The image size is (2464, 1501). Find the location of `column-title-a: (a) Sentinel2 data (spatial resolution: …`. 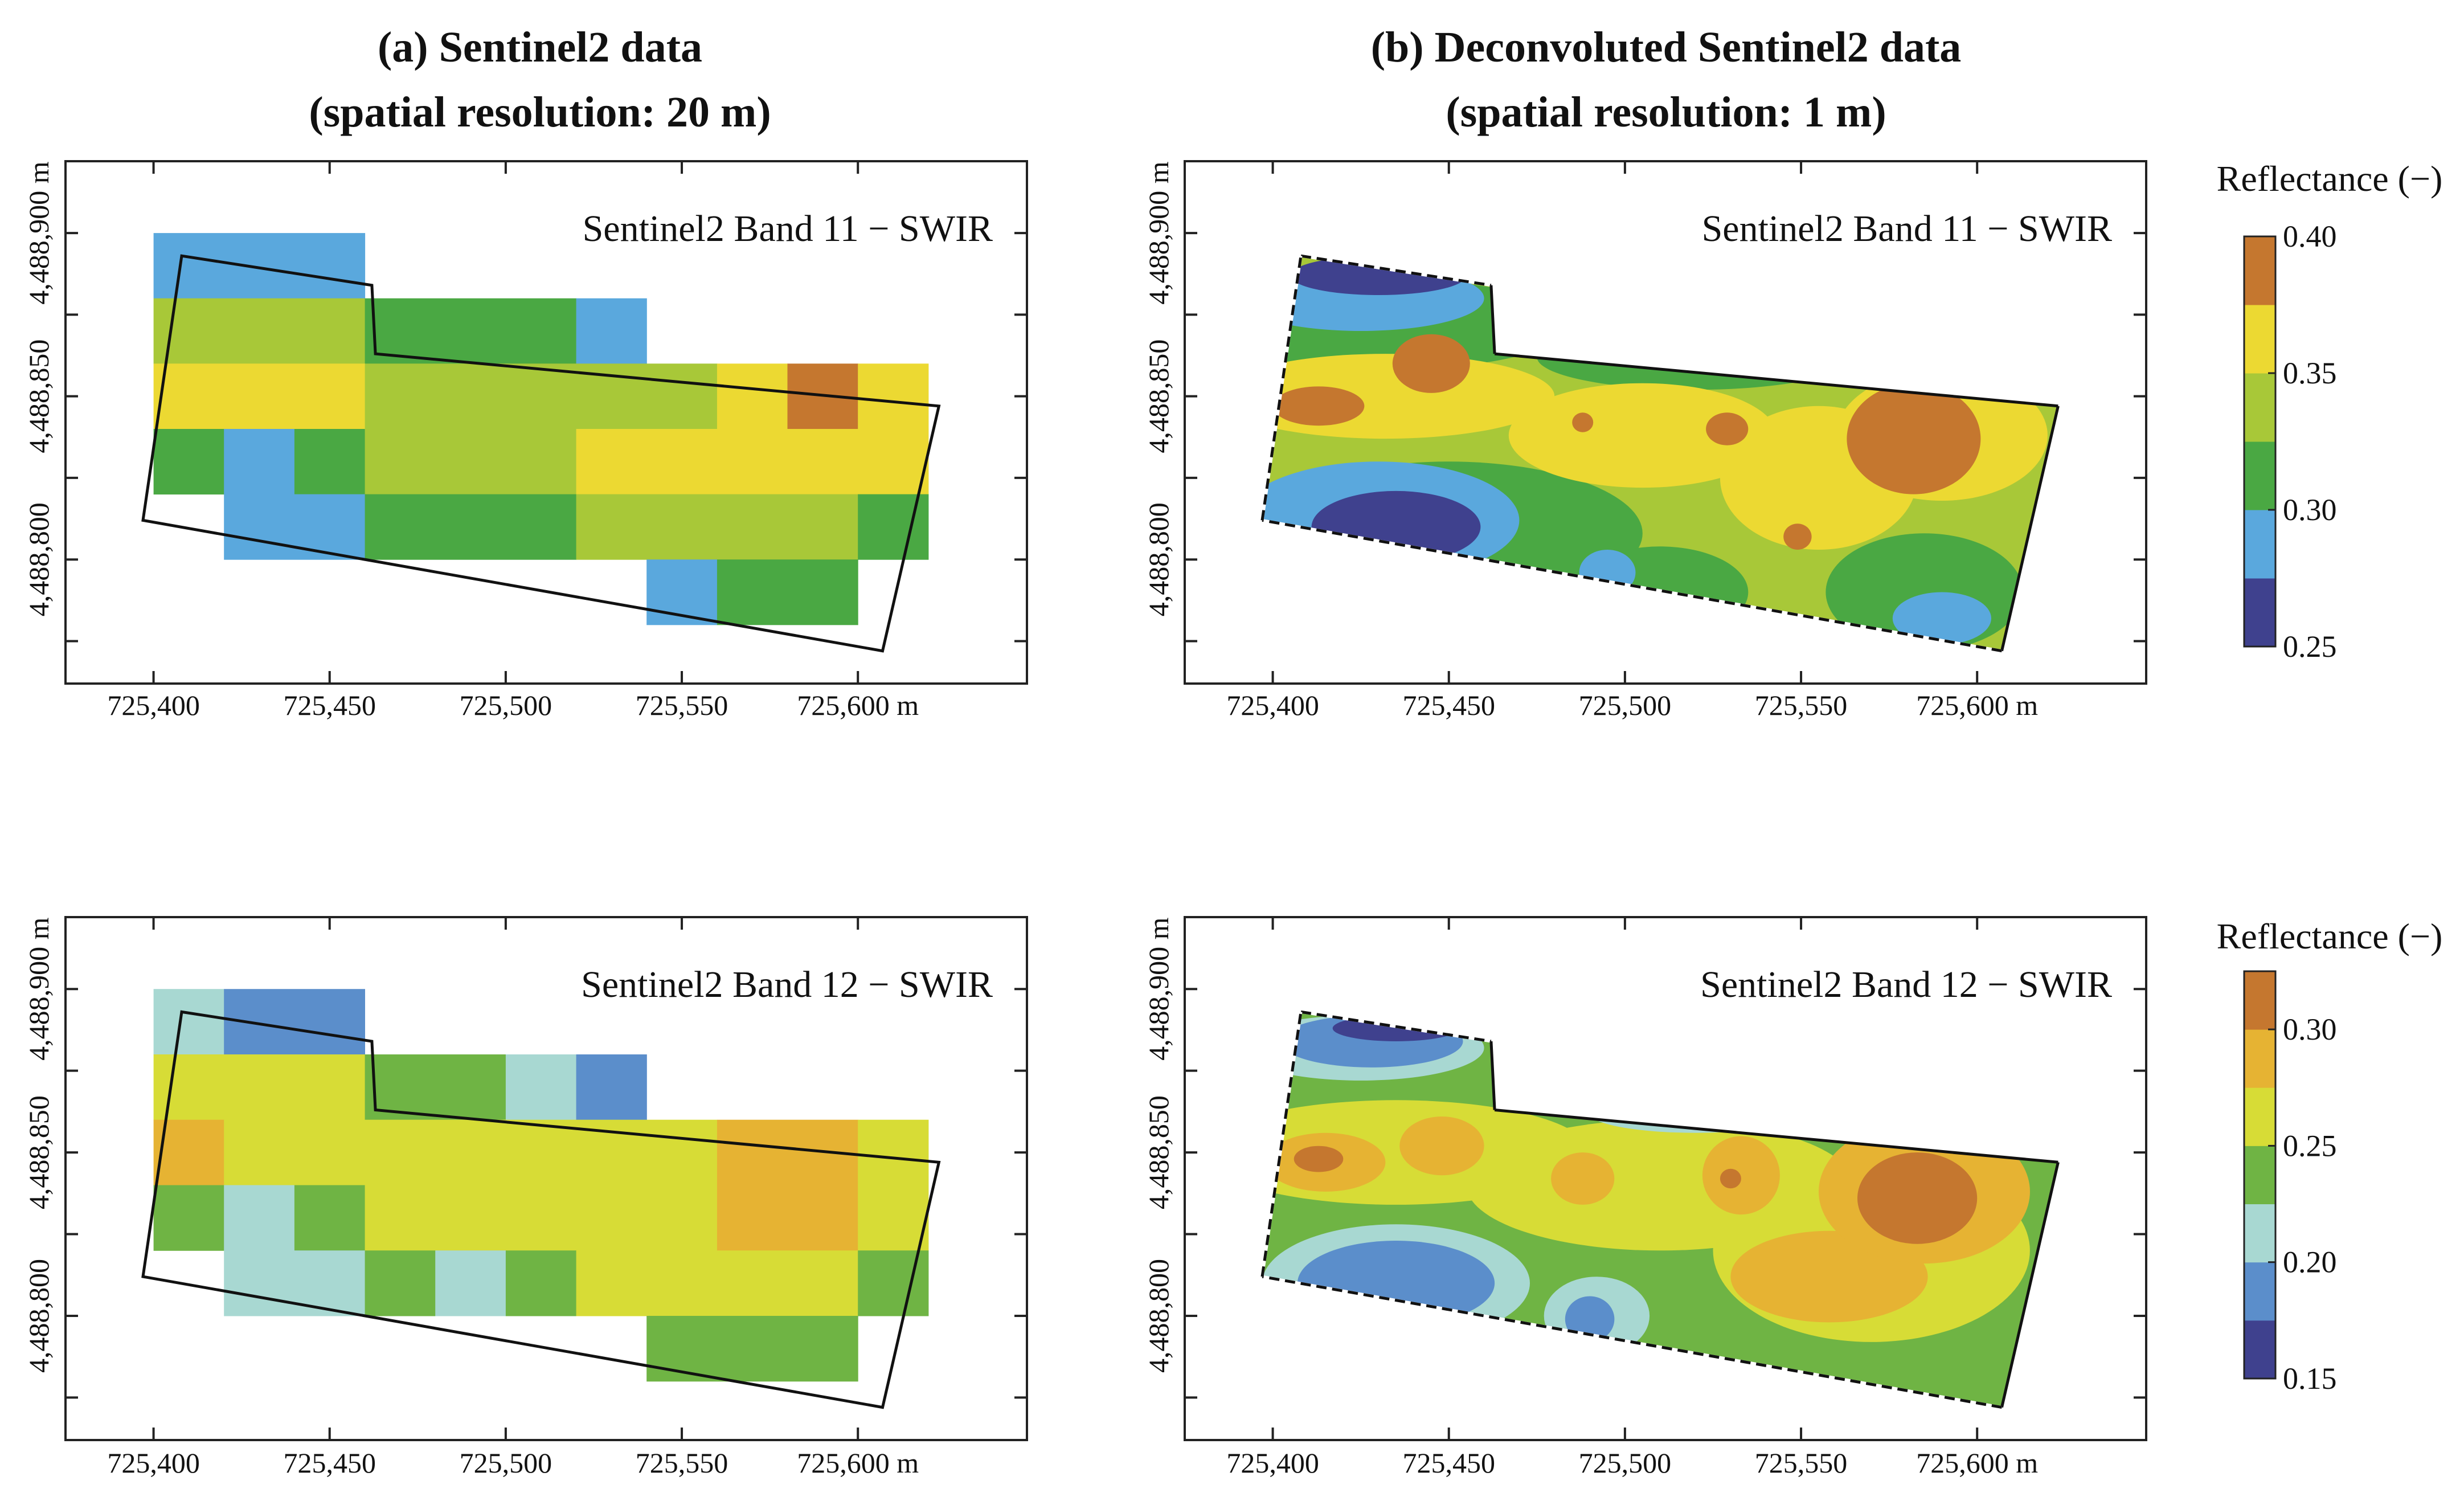

column-title-a: (a) Sentinel2 data (spatial resolution: … is located at coordinates (540, 79).